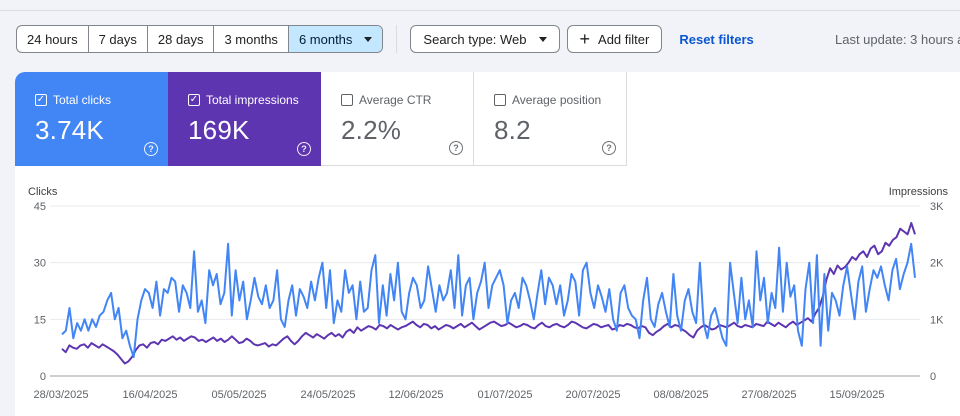 This screenshot has width=960, height=416. Describe the element at coordinates (40, 320) in the screenshot. I see `left-tick-label: 15` at that location.